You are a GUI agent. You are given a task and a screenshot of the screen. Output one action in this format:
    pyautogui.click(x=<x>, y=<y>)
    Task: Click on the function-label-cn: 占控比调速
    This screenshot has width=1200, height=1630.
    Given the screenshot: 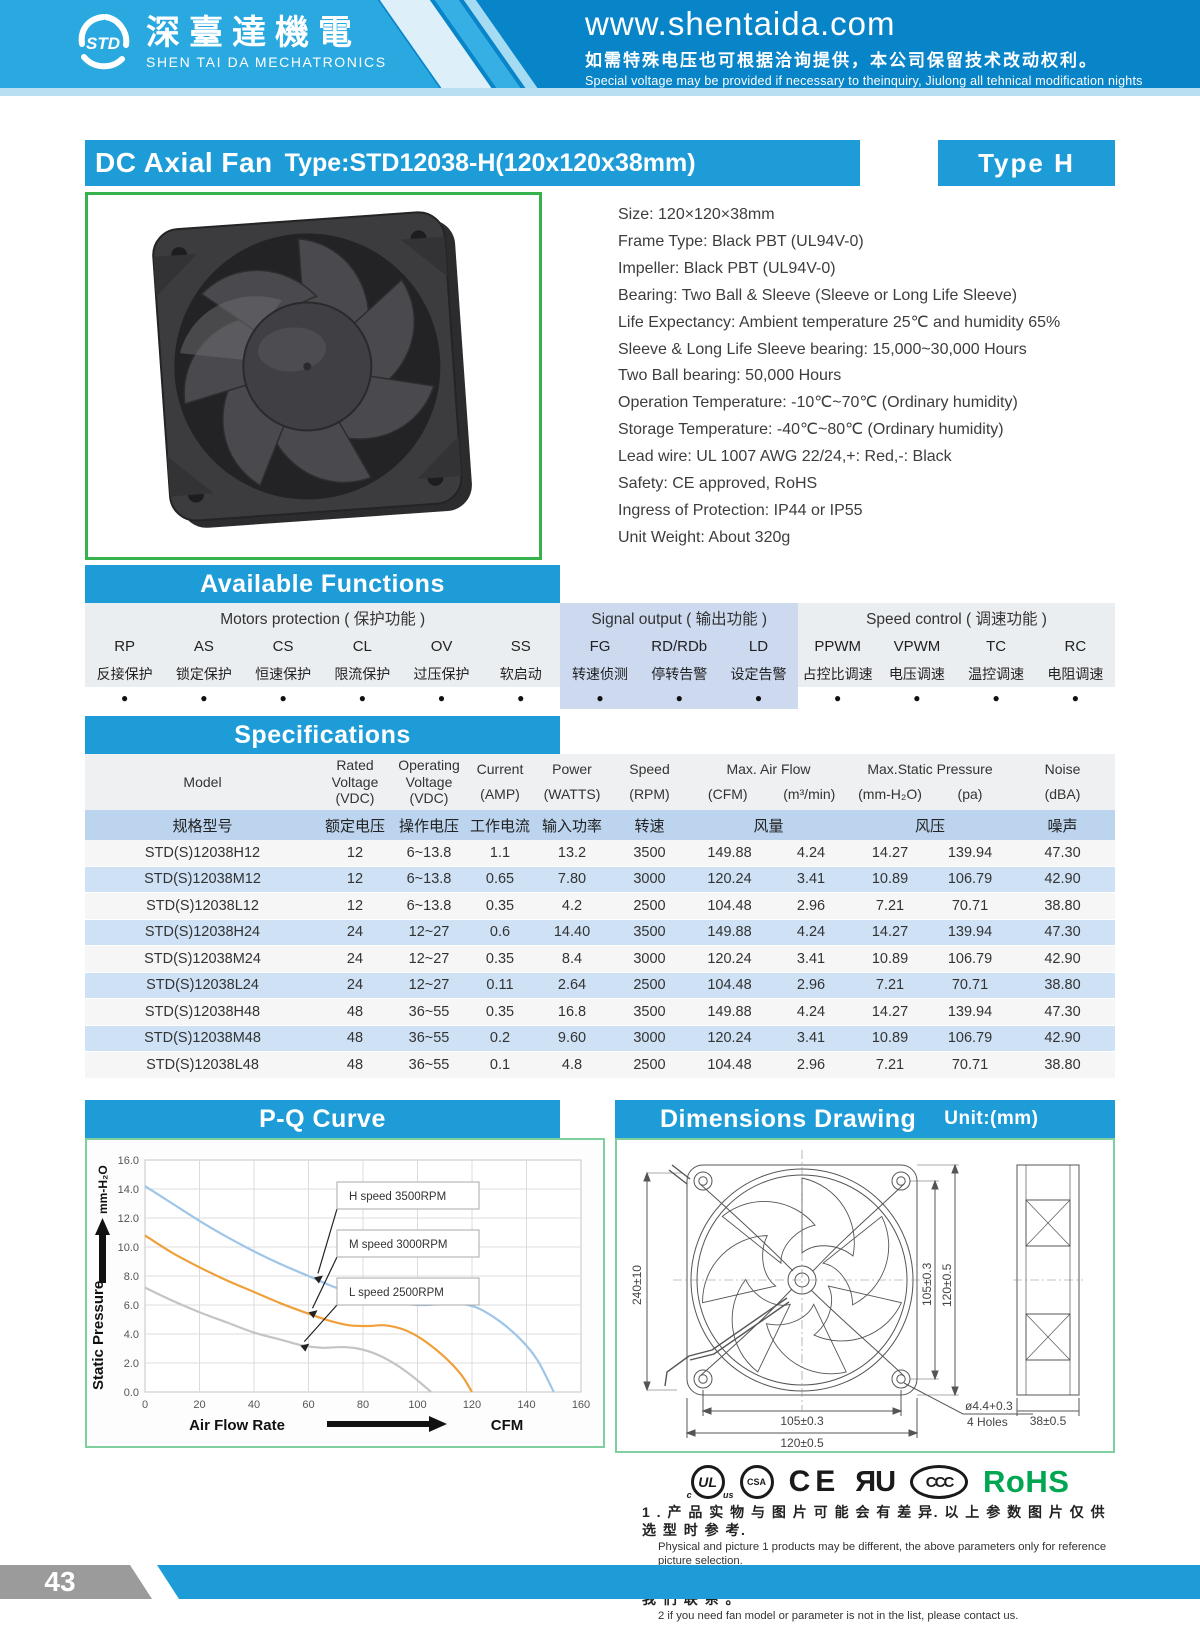 What is the action you would take?
    pyautogui.click(x=837, y=673)
    